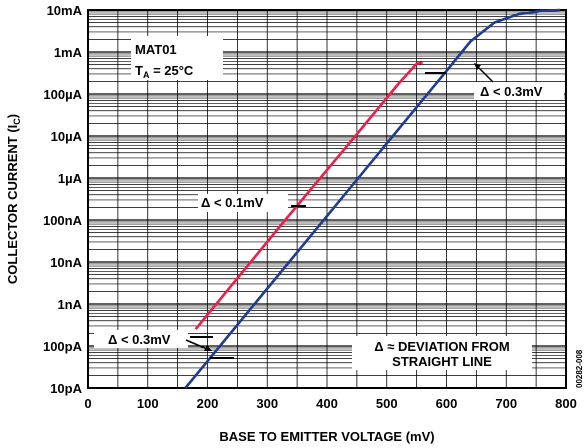 This screenshot has height=448, width=587. What do you see at coordinates (63, 346) in the screenshot?
I see `y-tick-label: 100pA` at bounding box center [63, 346].